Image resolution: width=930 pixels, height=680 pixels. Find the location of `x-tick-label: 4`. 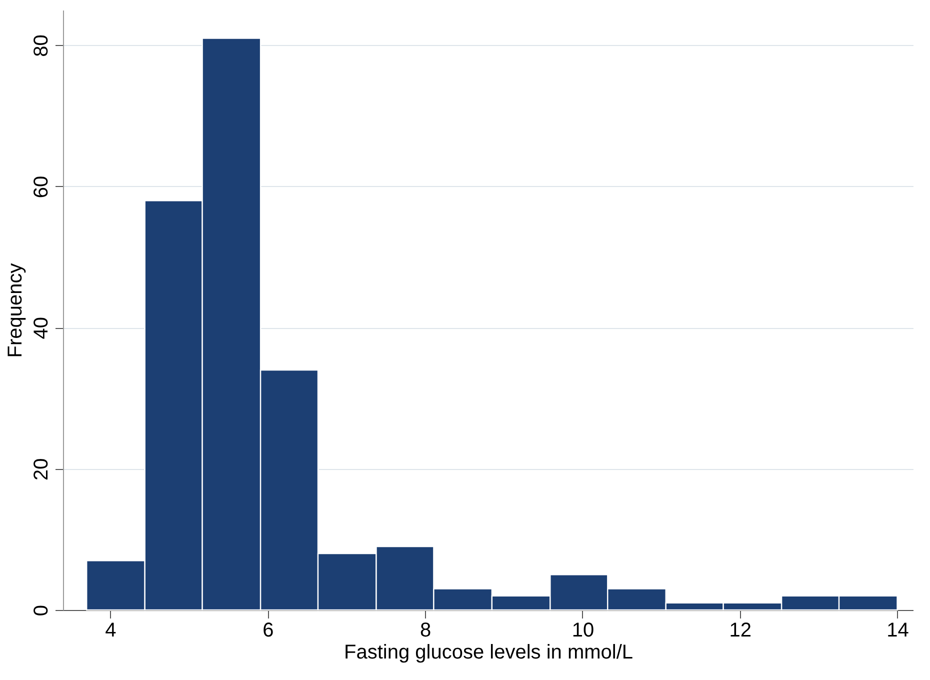

x-tick-label: 4 is located at coordinates (110, 631).